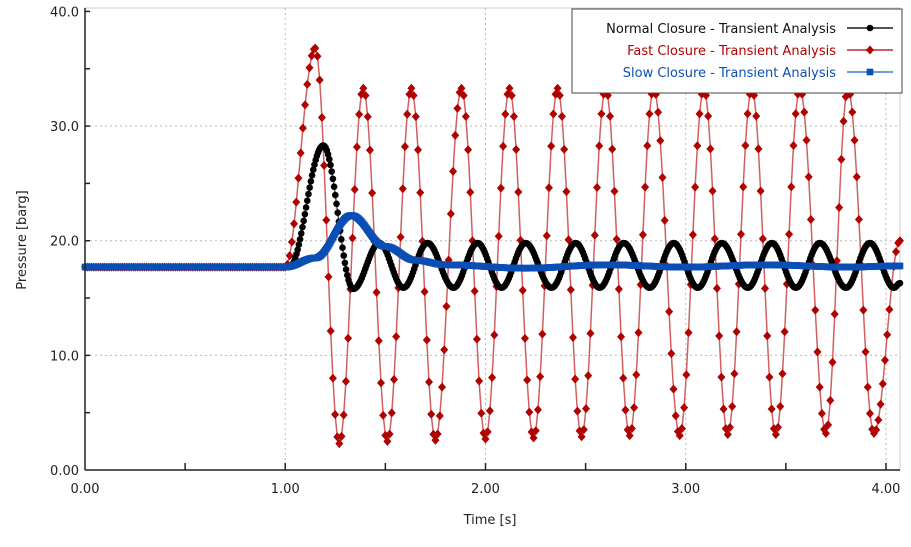 The height and width of the screenshot is (547, 911). What do you see at coordinates (64, 12) in the screenshot?
I see `y-tick-label: 40.0` at bounding box center [64, 12].